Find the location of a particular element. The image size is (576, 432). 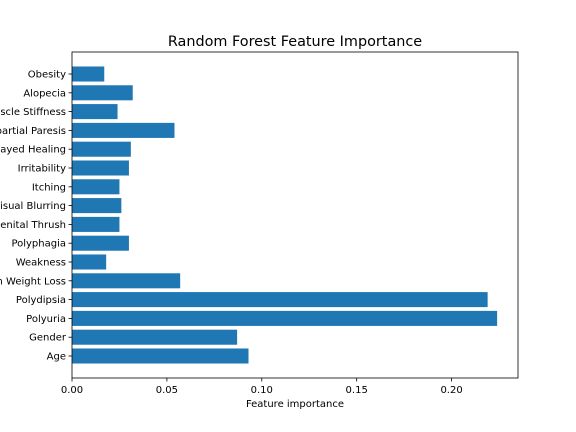

x-tick-label: 0.10 is located at coordinates (262, 390).